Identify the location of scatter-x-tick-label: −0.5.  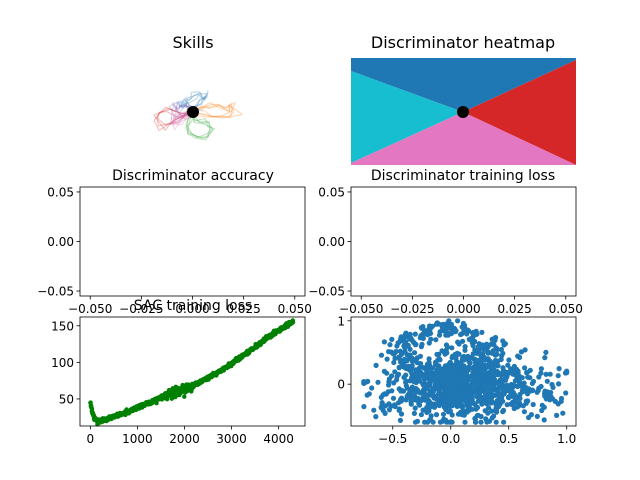
(392, 439).